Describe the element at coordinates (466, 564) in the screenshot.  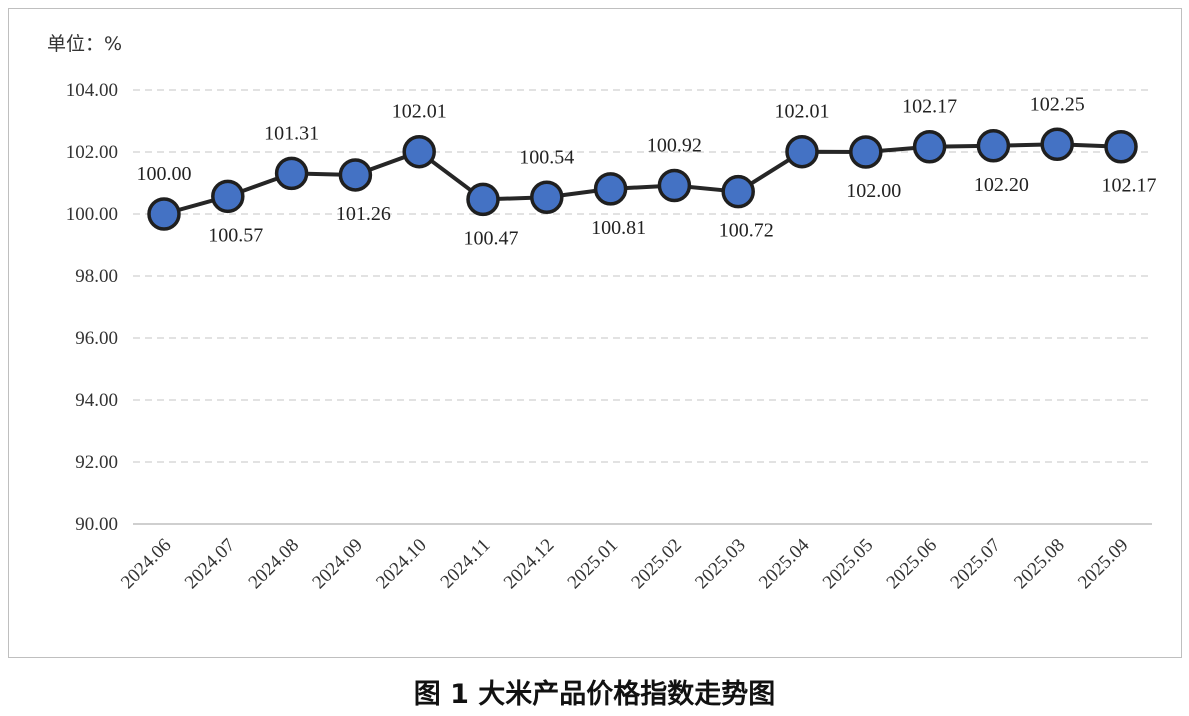
I see `x-tick-label: 2024.11` at that location.